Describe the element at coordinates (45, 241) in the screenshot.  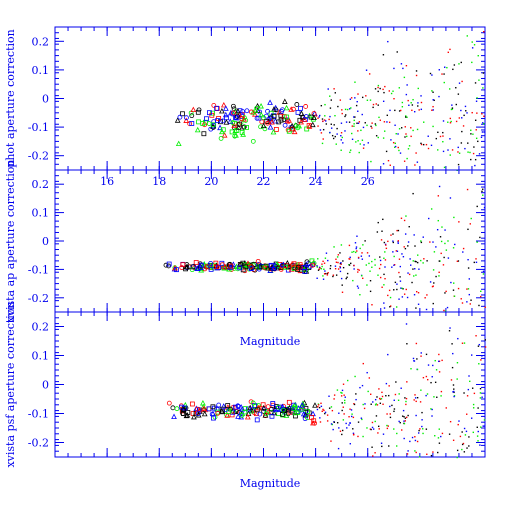
I see `y-tick-label: 0` at that location.